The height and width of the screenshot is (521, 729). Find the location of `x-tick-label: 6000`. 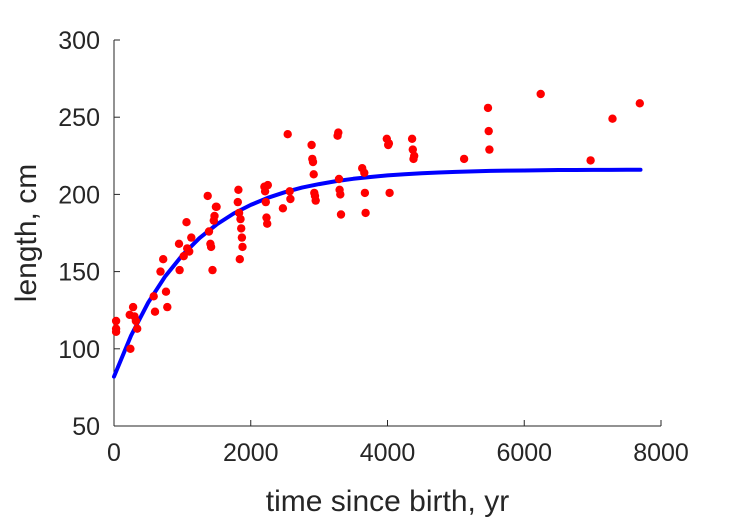

x-tick-label: 6000 is located at coordinates (524, 453).